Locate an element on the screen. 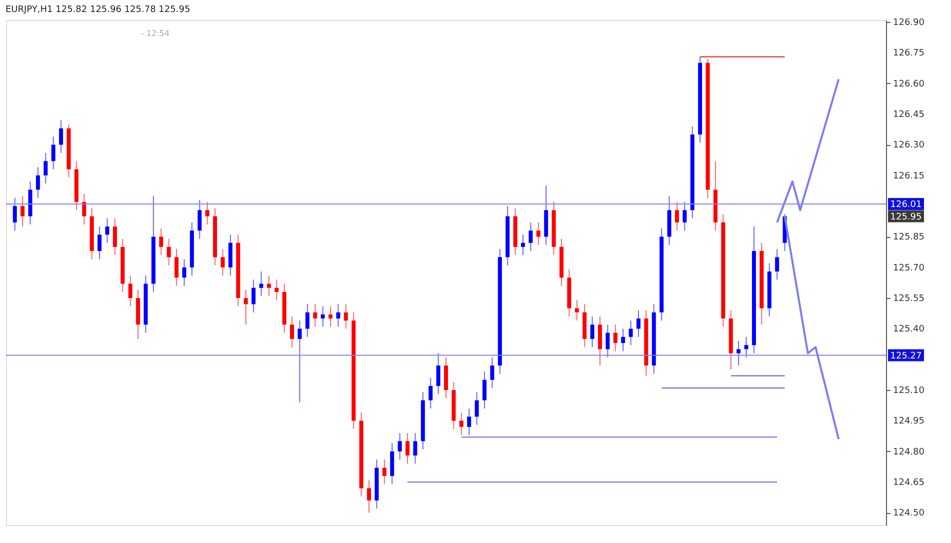 This screenshot has height=543, width=951. y-tick-label: 125.40 is located at coordinates (909, 329).